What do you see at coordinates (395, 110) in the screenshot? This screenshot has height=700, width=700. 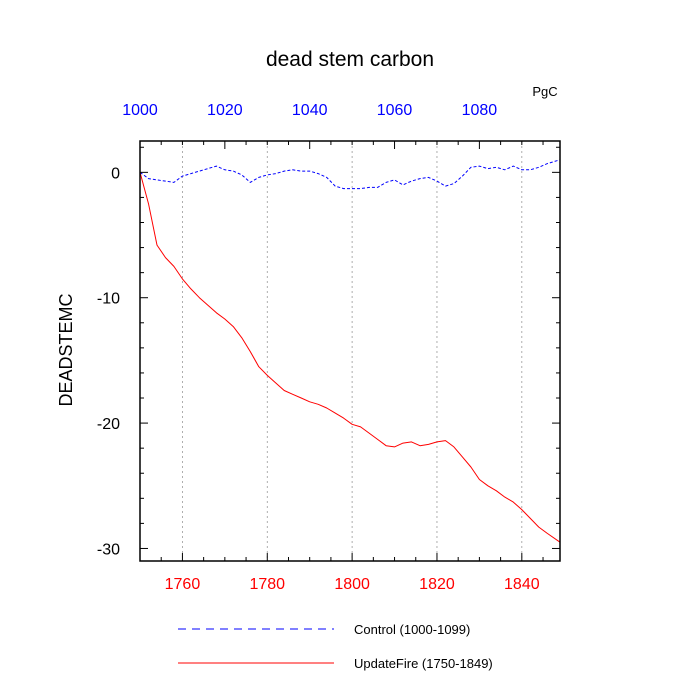 I see `x-top-tick-label-1060: 1060` at bounding box center [395, 110].